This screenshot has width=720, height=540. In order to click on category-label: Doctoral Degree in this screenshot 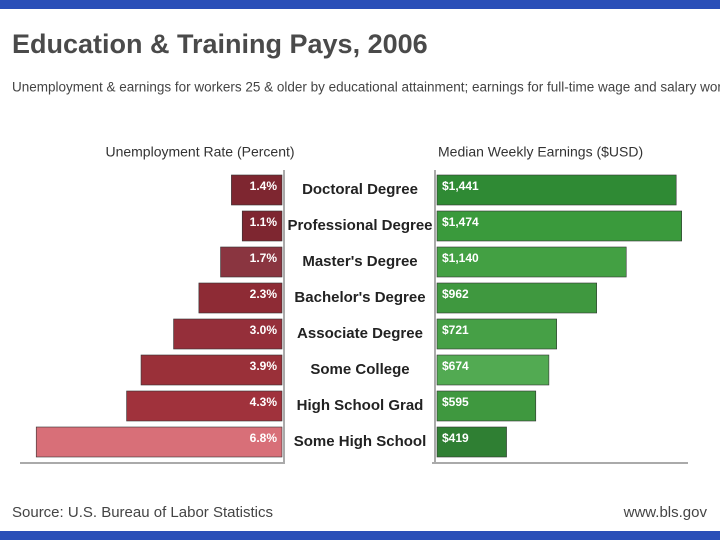, I will do `click(360, 189)`.